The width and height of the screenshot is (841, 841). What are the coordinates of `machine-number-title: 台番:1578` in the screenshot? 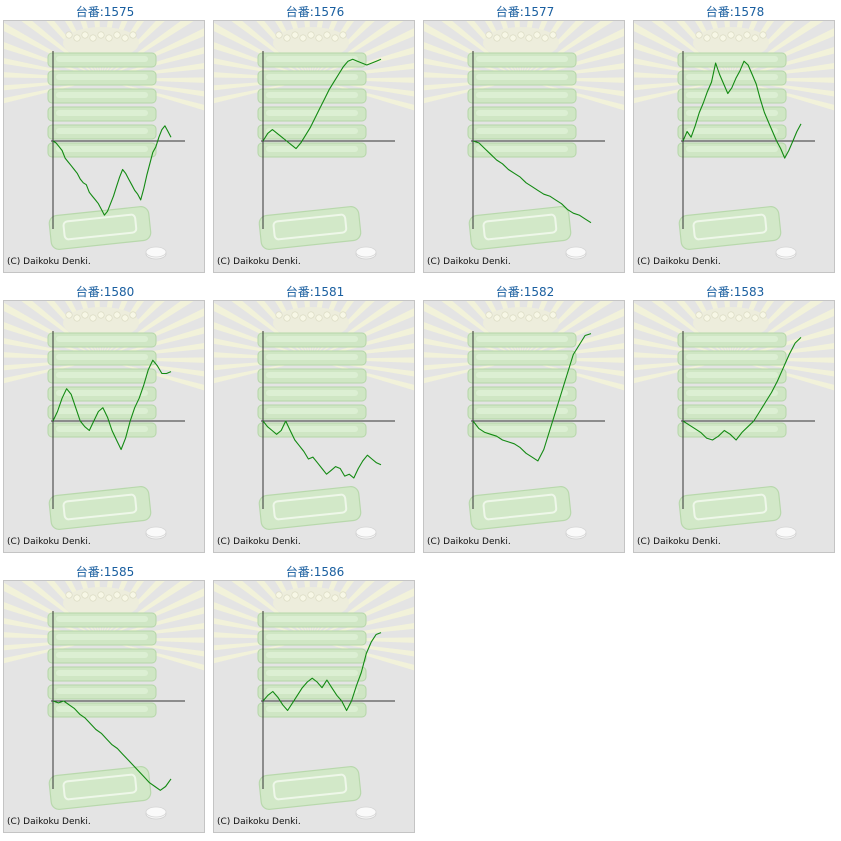 It's located at (735, 12).